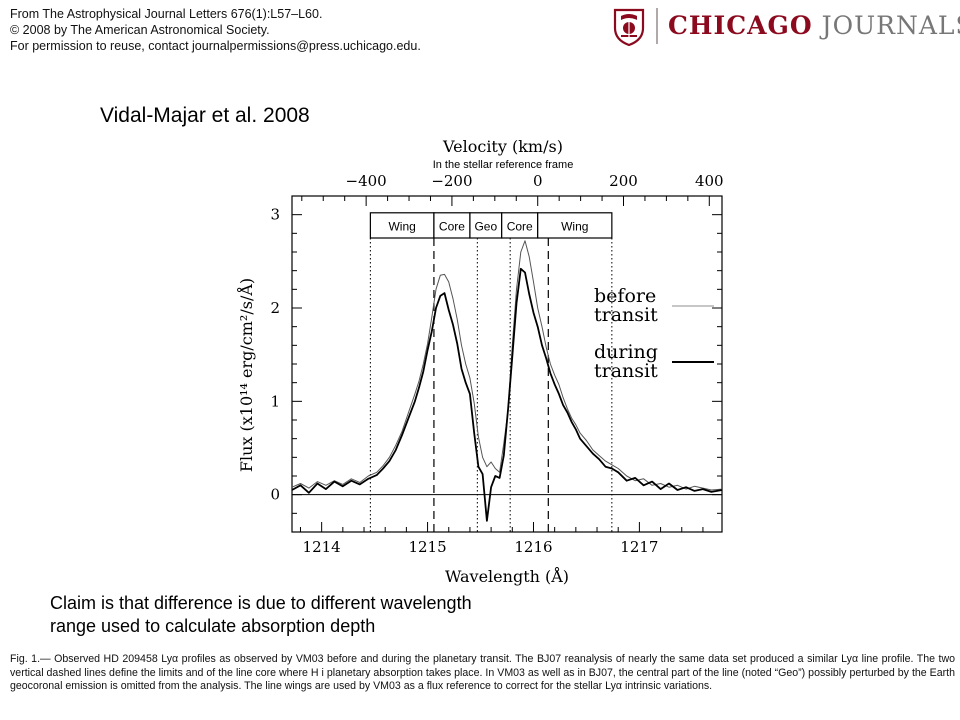 The image size is (960, 720). I want to click on logo-word-chicago: CHICAGO, so click(740, 25).